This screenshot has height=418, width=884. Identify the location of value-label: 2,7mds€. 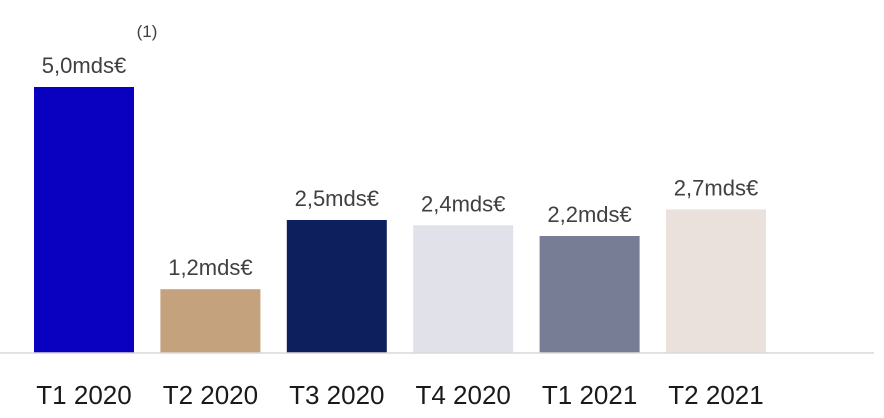
(716, 187).